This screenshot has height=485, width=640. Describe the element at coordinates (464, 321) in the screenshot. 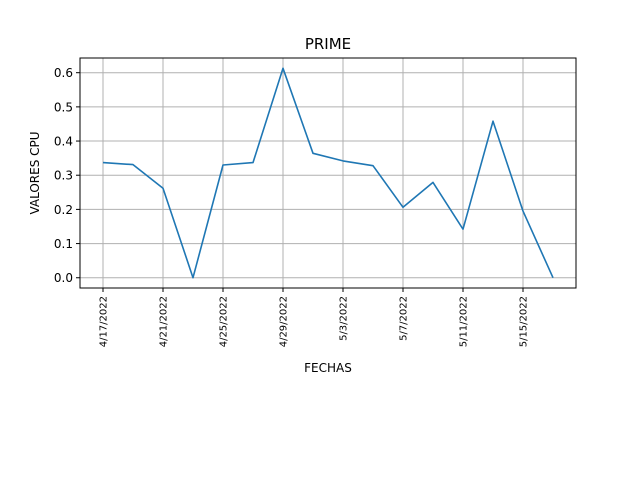

I see `x-tick-label: 5/11/2022` at that location.